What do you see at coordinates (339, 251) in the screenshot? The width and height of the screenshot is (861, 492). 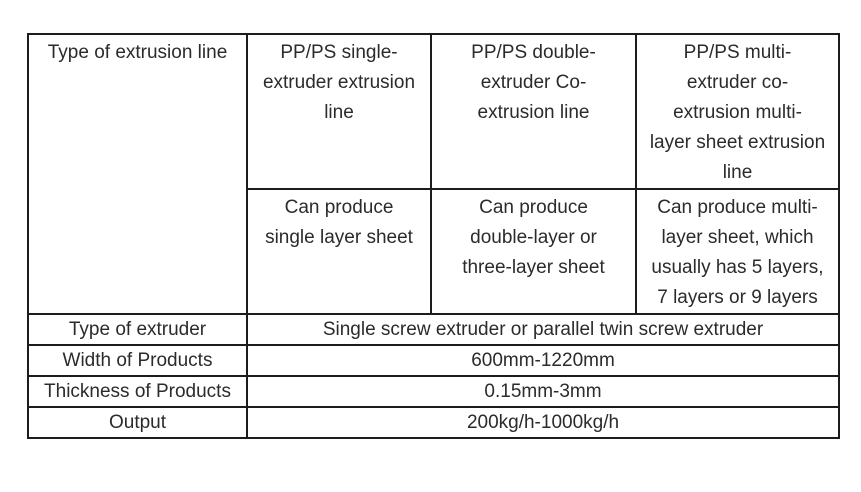 I see `cell-capability-single-layer: Can produce single layer sheet` at bounding box center [339, 251].